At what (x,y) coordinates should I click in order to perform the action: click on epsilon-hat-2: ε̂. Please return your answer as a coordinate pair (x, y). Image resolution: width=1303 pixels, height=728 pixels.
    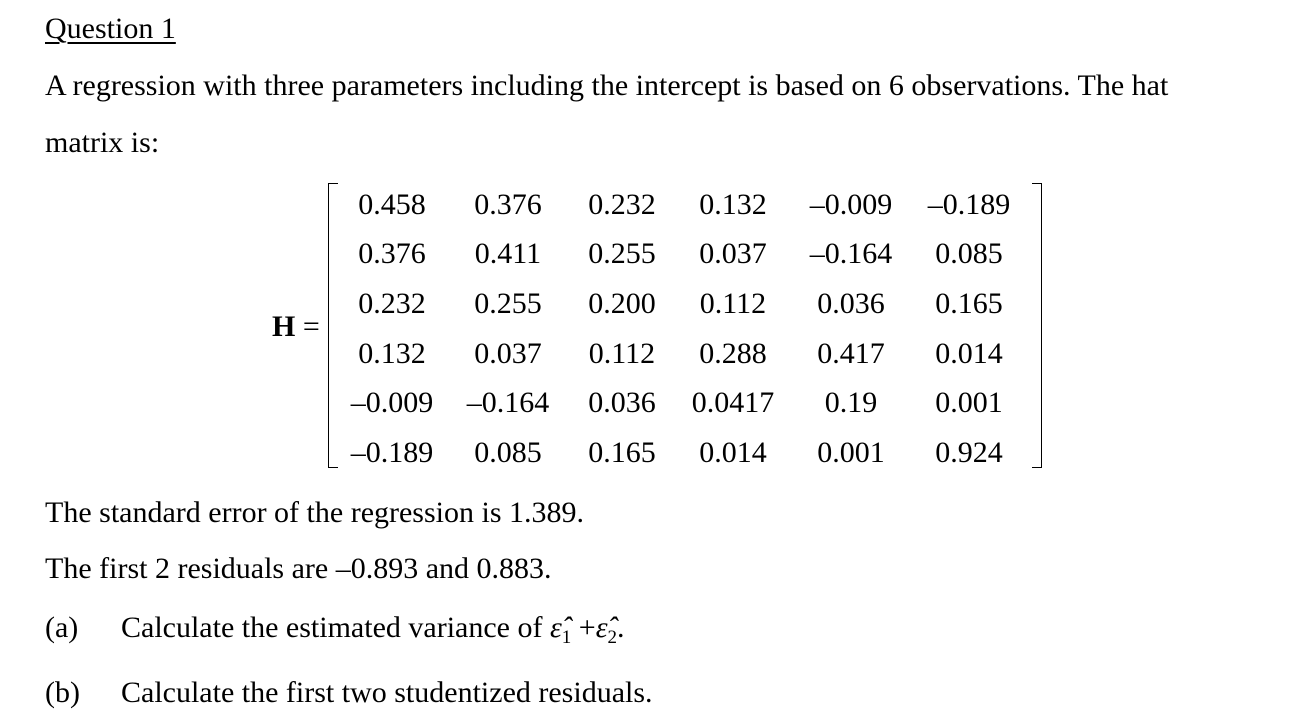
    Looking at the image, I should click on (601, 627).